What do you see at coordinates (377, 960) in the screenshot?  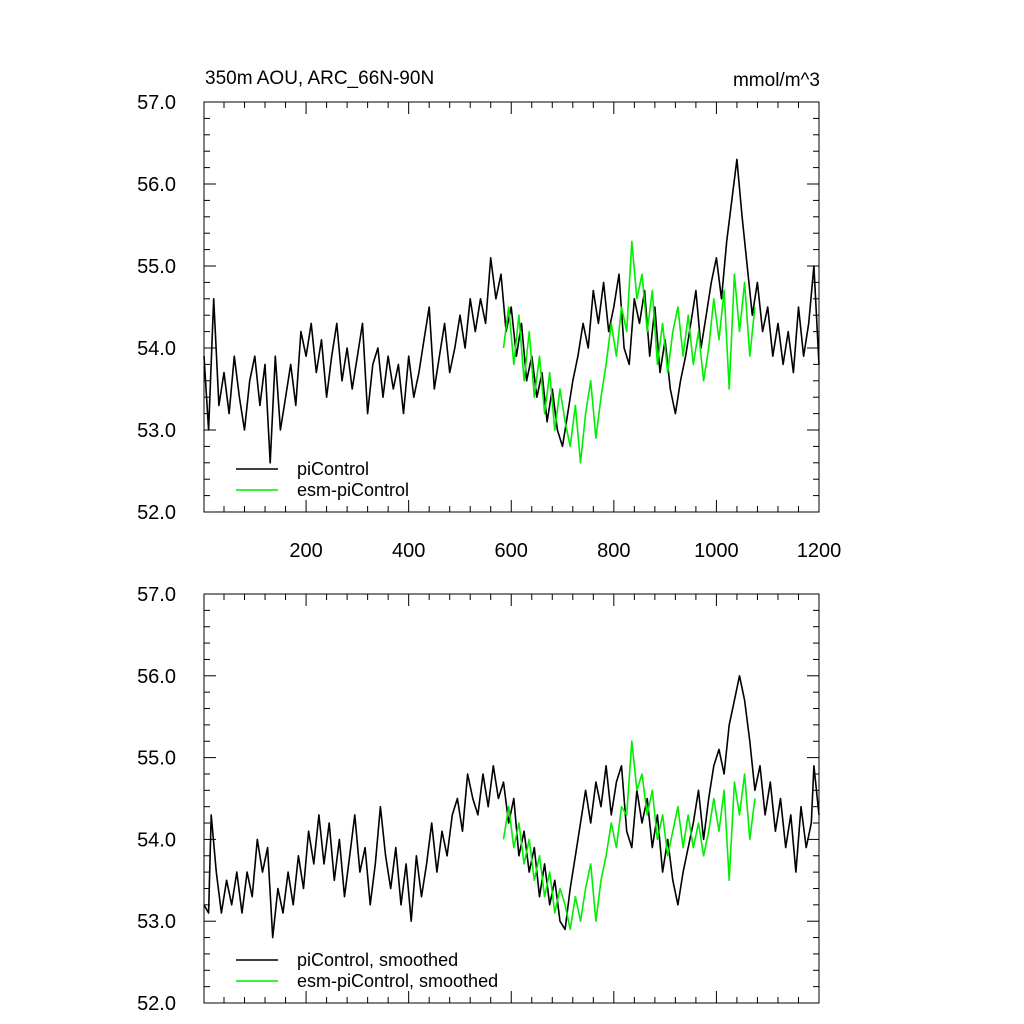 I see `legend-label: piControl, smoothed` at bounding box center [377, 960].